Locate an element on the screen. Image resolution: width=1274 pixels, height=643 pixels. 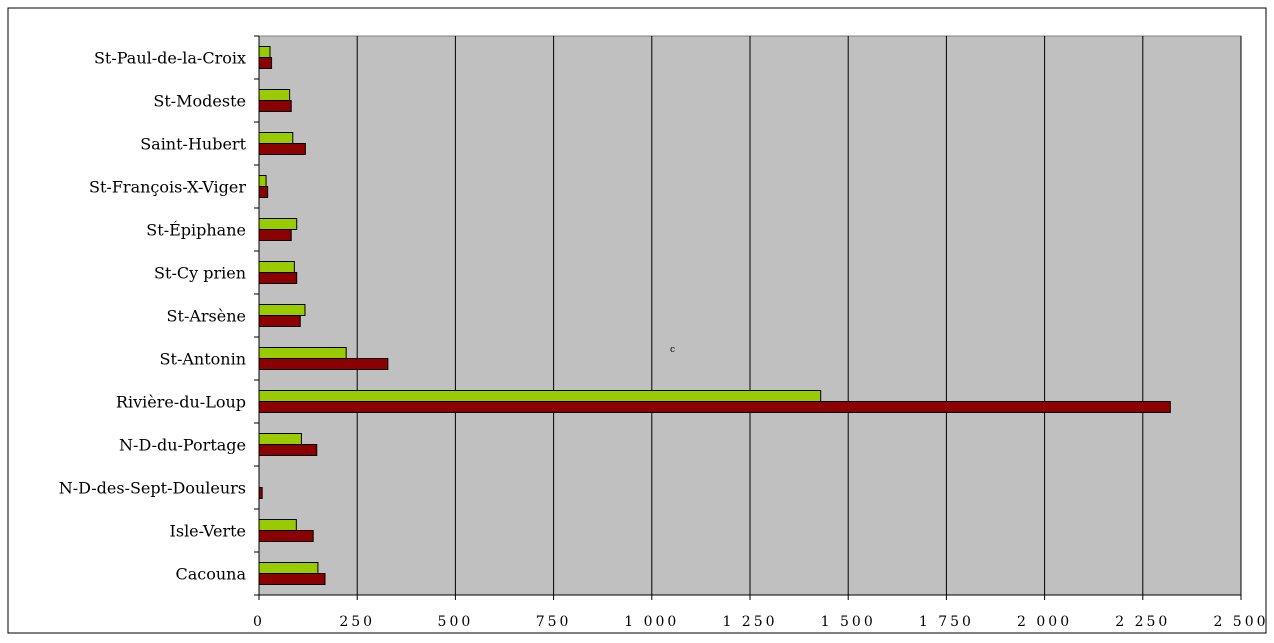
category-label: Cacouna is located at coordinates (210, 574).